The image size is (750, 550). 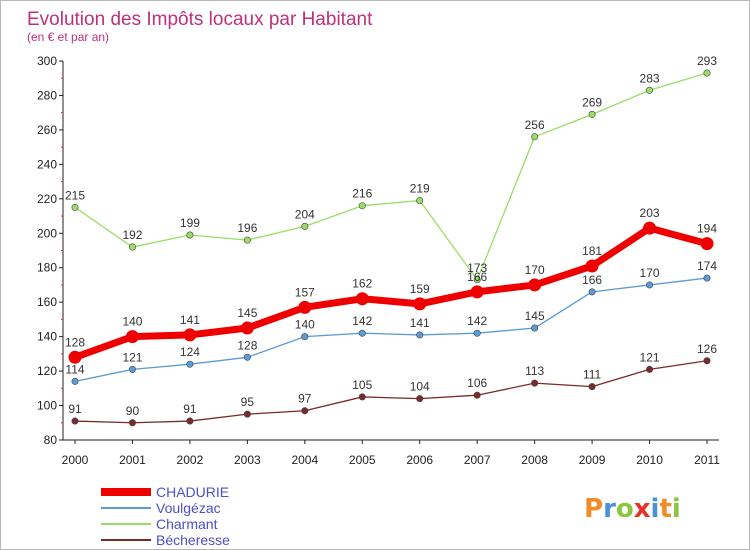 What do you see at coordinates (190, 460) in the screenshot?
I see `x-tick-label: 2002` at bounding box center [190, 460].